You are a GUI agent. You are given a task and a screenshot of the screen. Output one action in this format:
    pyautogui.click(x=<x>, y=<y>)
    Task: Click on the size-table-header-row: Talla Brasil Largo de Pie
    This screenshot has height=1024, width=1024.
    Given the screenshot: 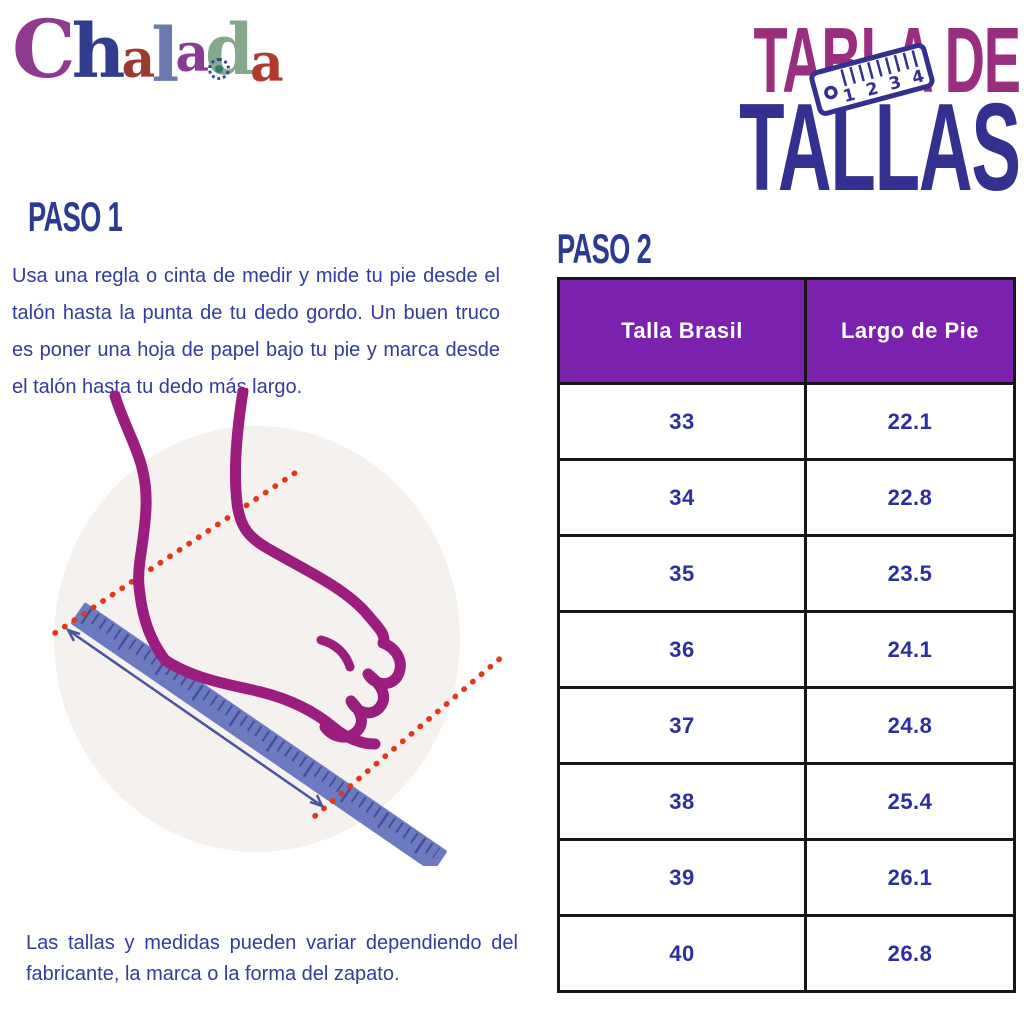 What is the action you would take?
    pyautogui.click(x=786, y=331)
    